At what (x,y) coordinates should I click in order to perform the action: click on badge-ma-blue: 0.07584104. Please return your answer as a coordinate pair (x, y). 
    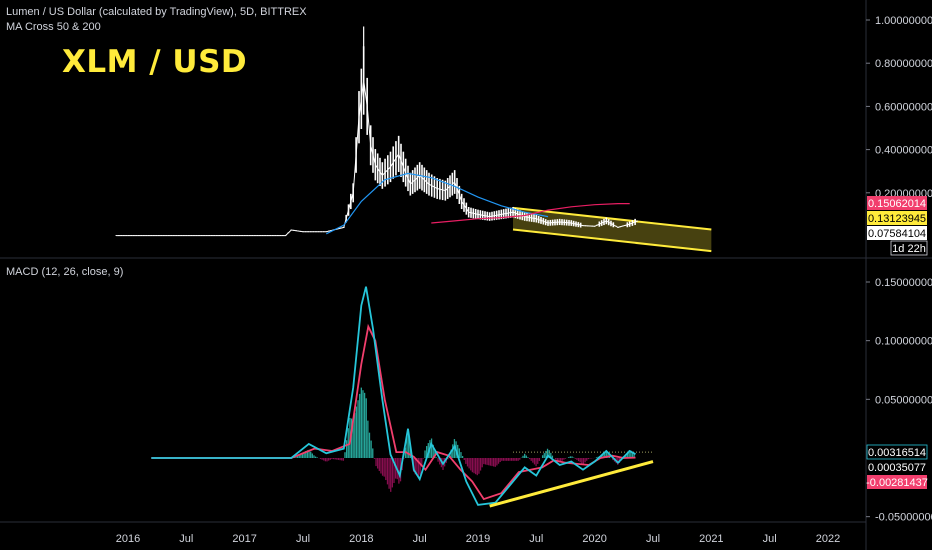
    Looking at the image, I should click on (897, 233).